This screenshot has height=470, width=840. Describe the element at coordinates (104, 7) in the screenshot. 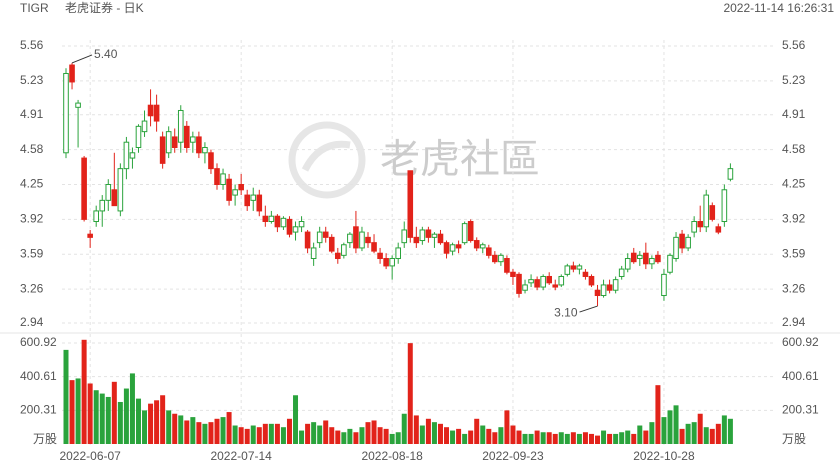

I see `chart-title: 老虎证券 - 日K` at that location.